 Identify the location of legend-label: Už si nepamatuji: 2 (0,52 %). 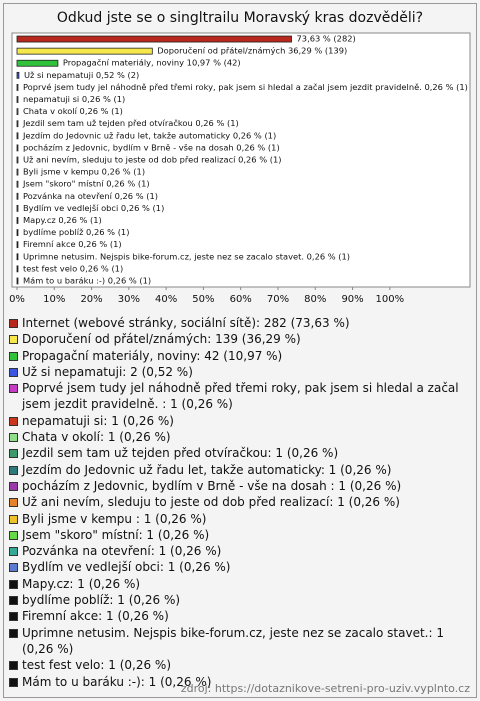
(107, 371).